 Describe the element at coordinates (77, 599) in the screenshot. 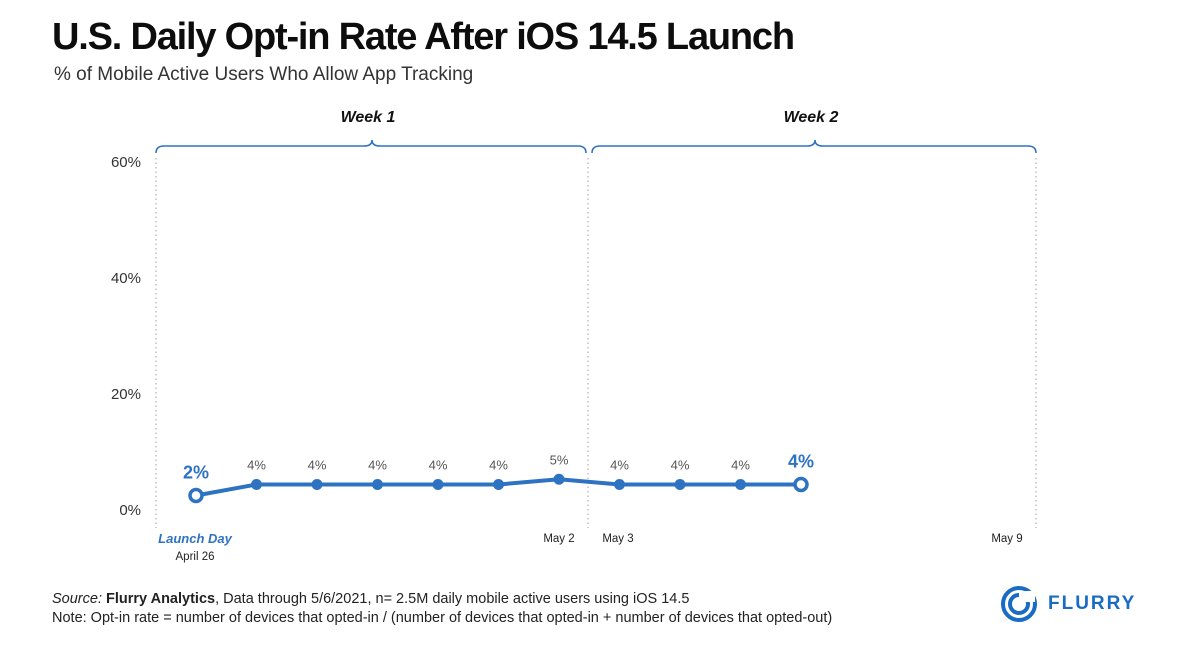

I see `source-label: Source:` at that location.